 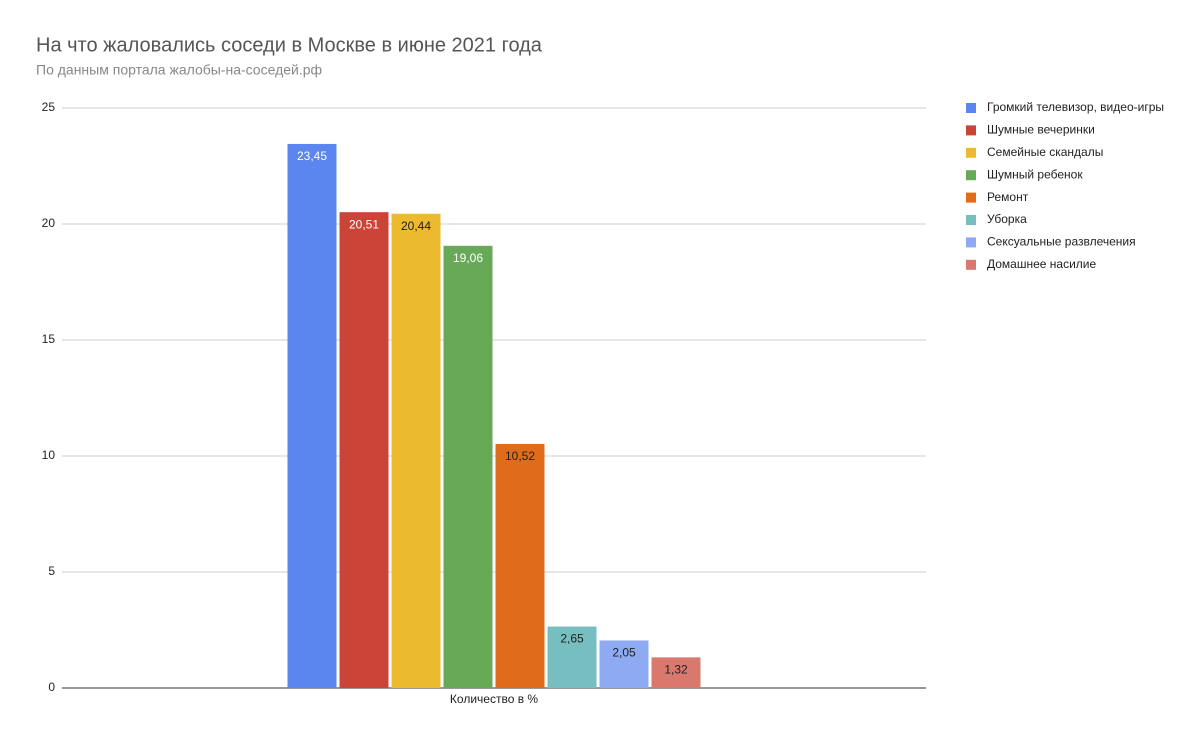 I want to click on legend-label: Шумный ребенок, so click(x=1035, y=174).